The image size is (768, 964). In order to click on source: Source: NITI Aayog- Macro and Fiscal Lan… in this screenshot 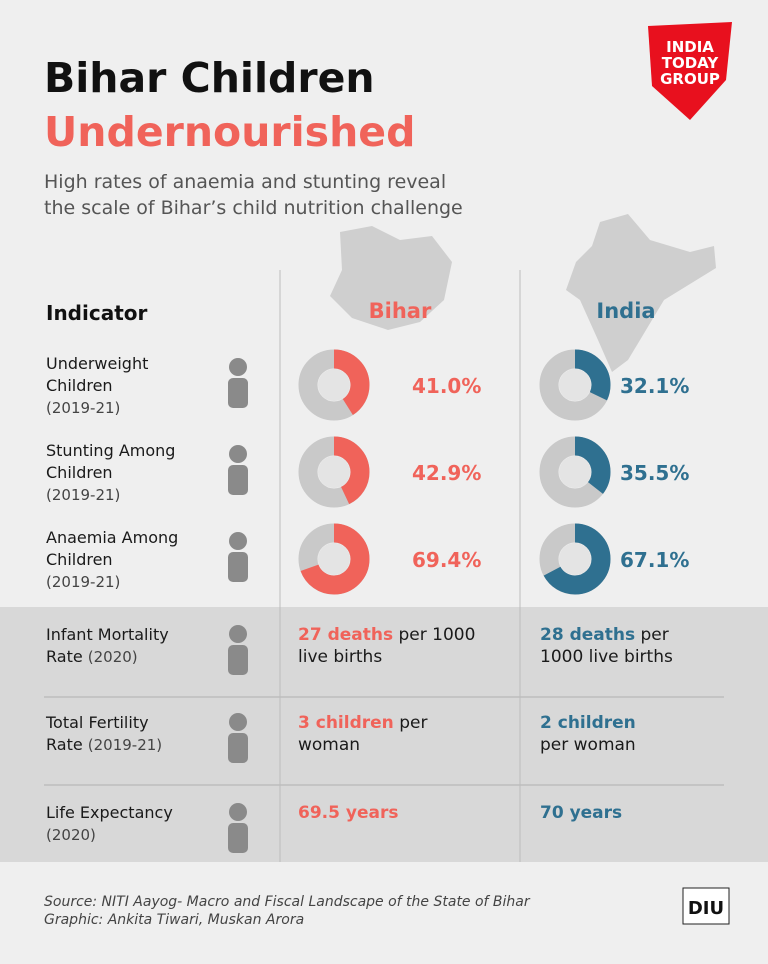, I will do `click(287, 902)`.